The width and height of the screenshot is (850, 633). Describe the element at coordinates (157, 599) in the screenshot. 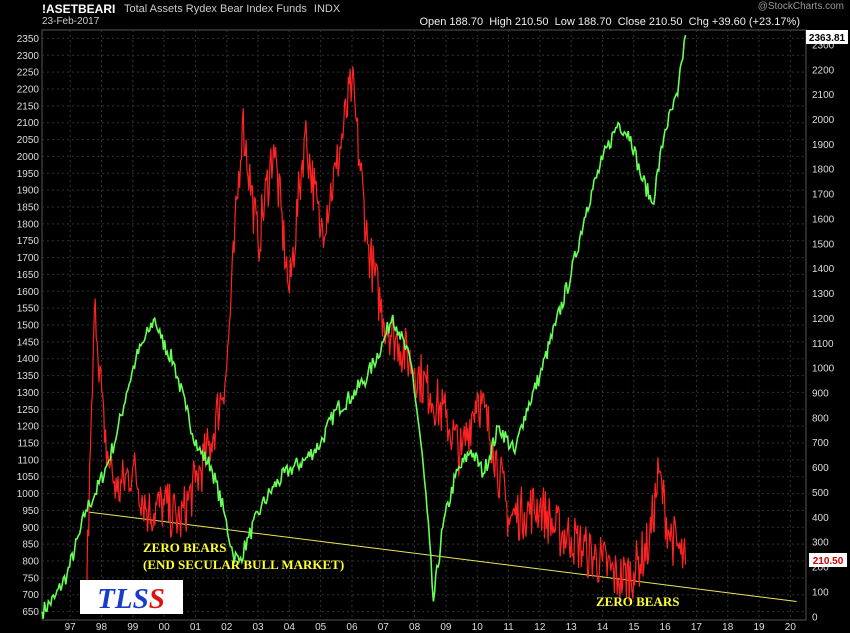

I see `tlss-logo-red-letter: S` at that location.